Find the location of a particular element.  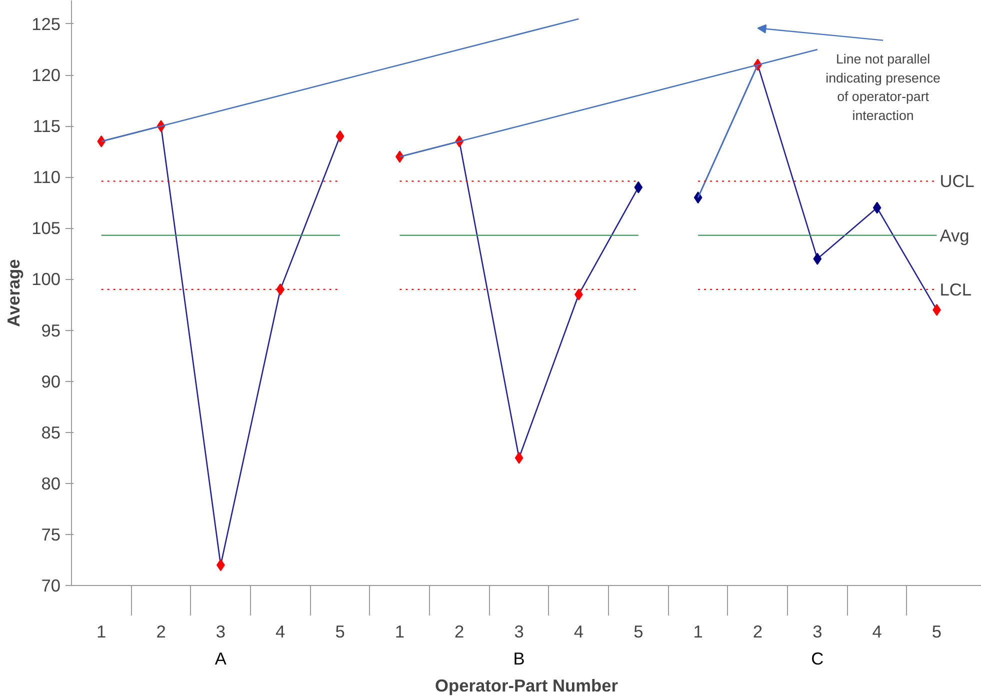

y-tick-label: 95 is located at coordinates (51, 330).